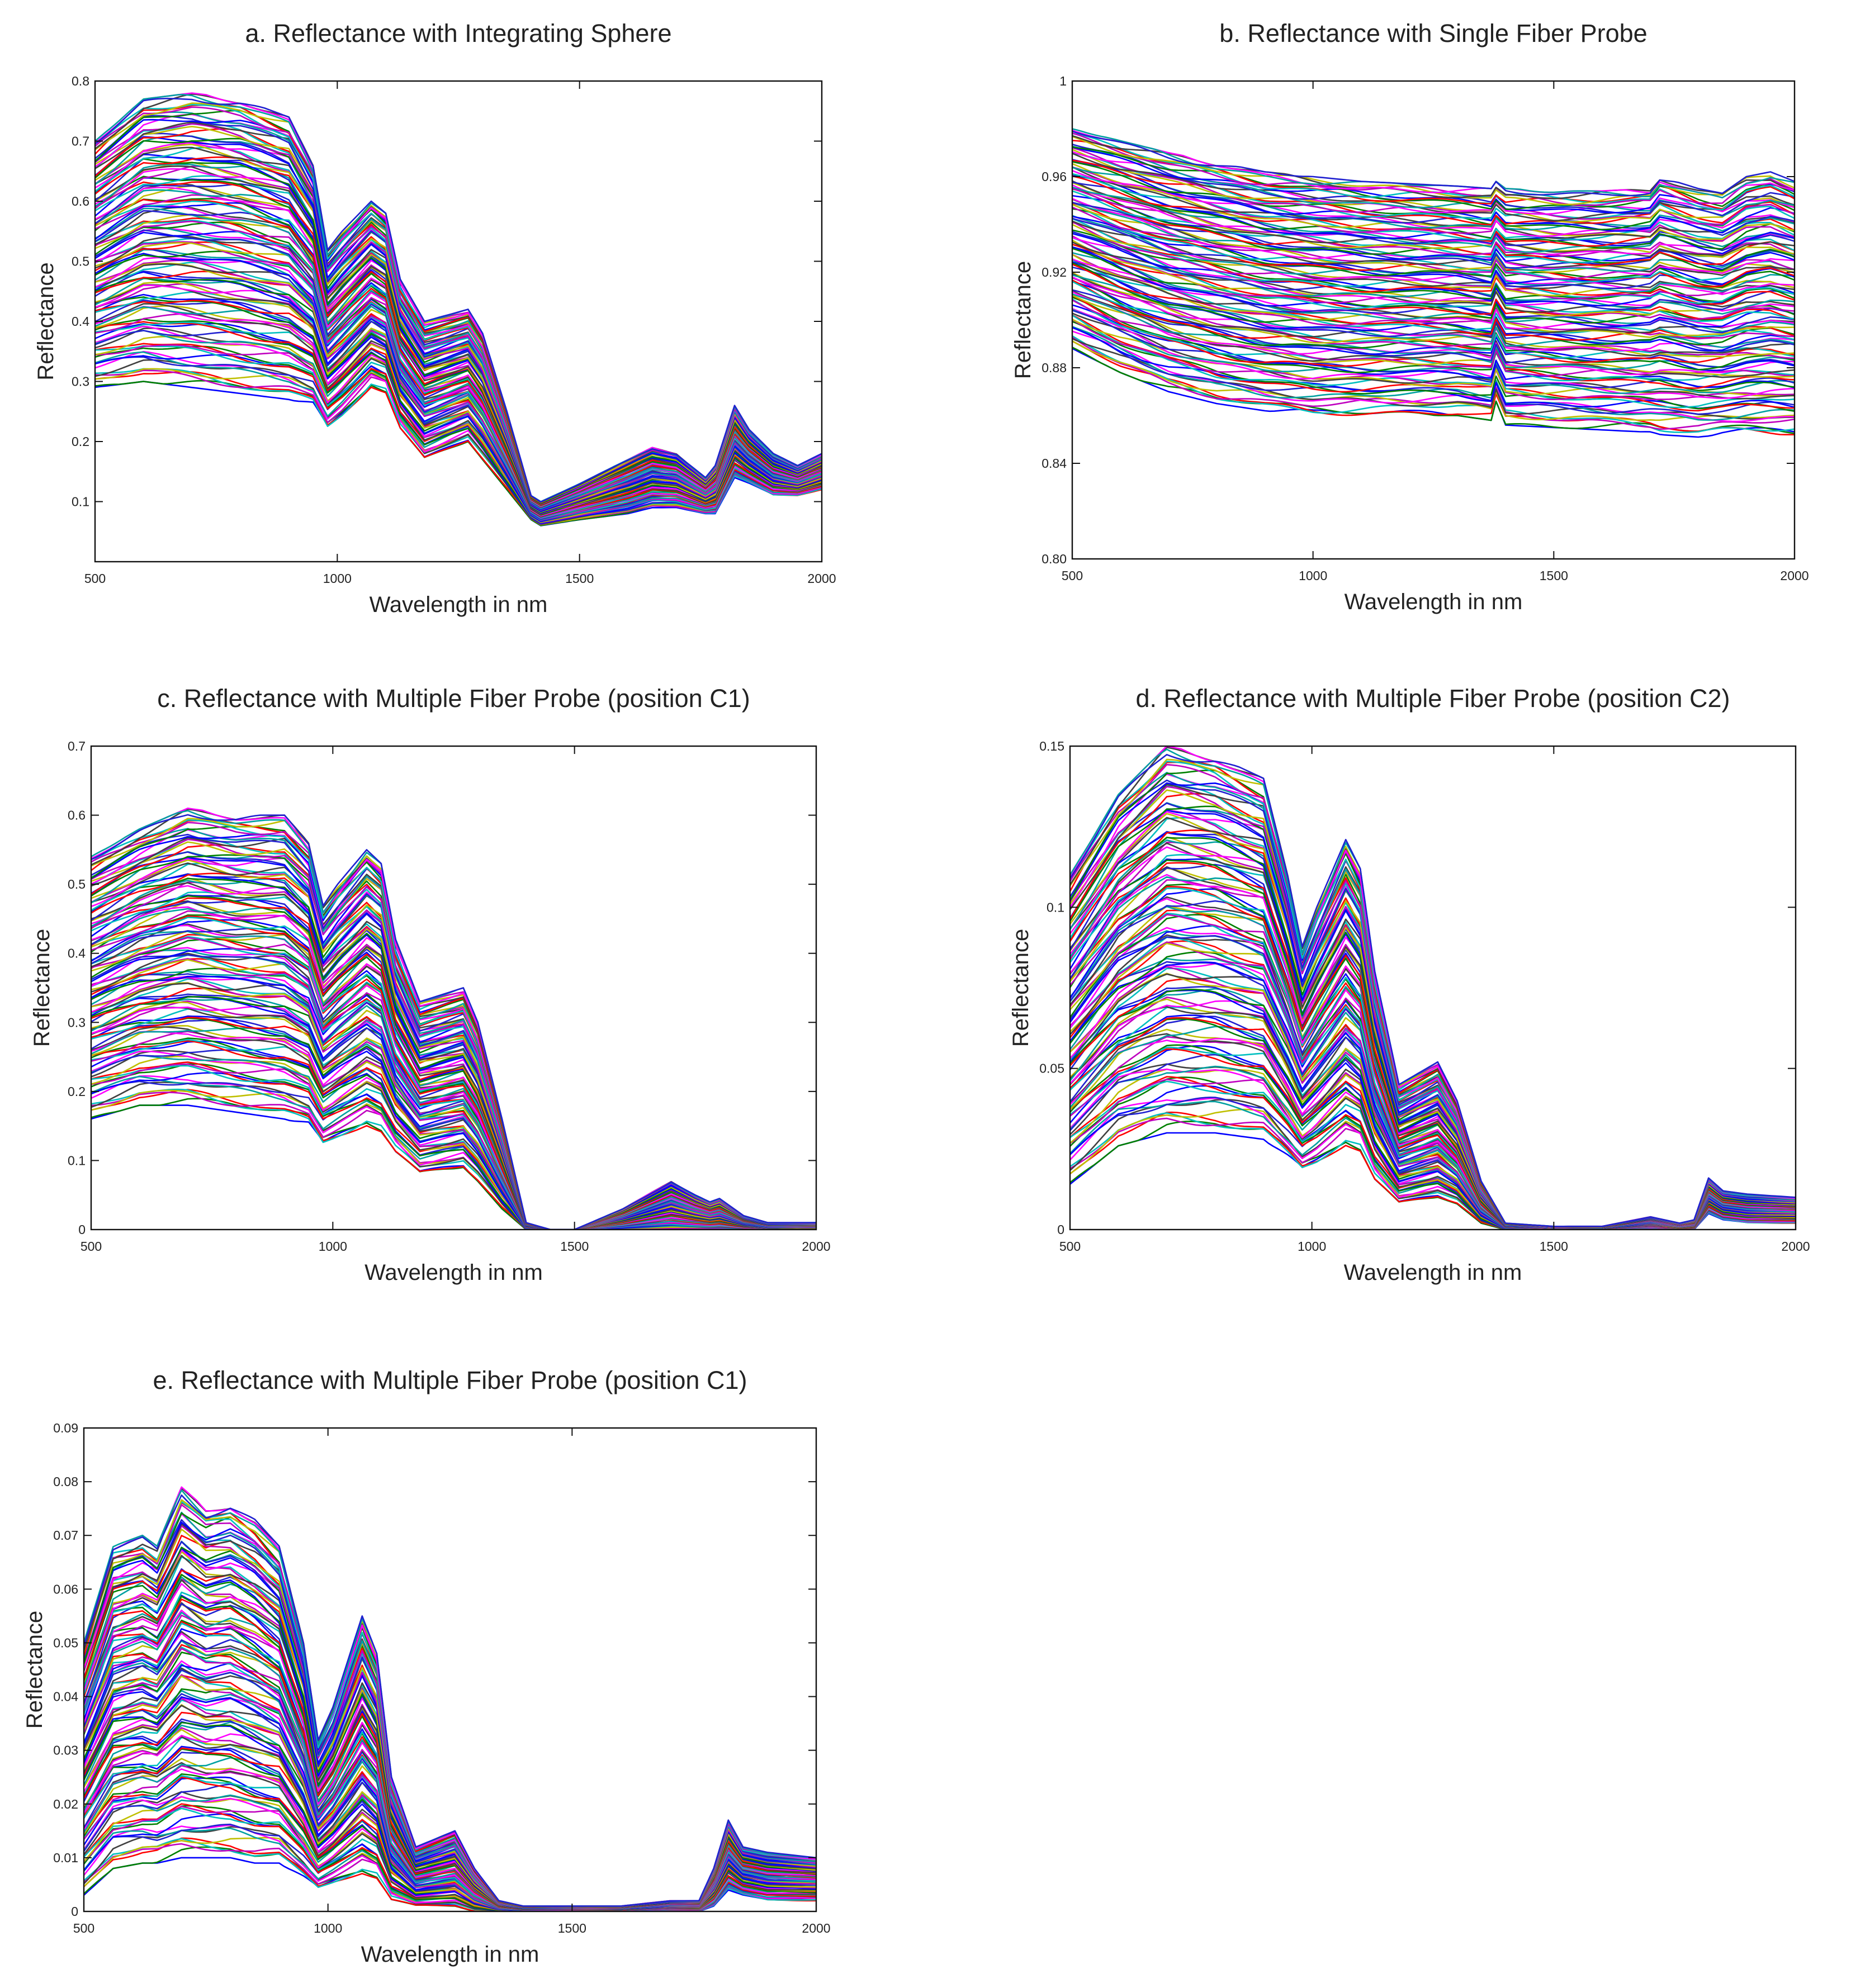 Image resolution: width=1851 pixels, height=1988 pixels. I want to click on chart-e-y-tick-label: 0.05, so click(65, 1642).